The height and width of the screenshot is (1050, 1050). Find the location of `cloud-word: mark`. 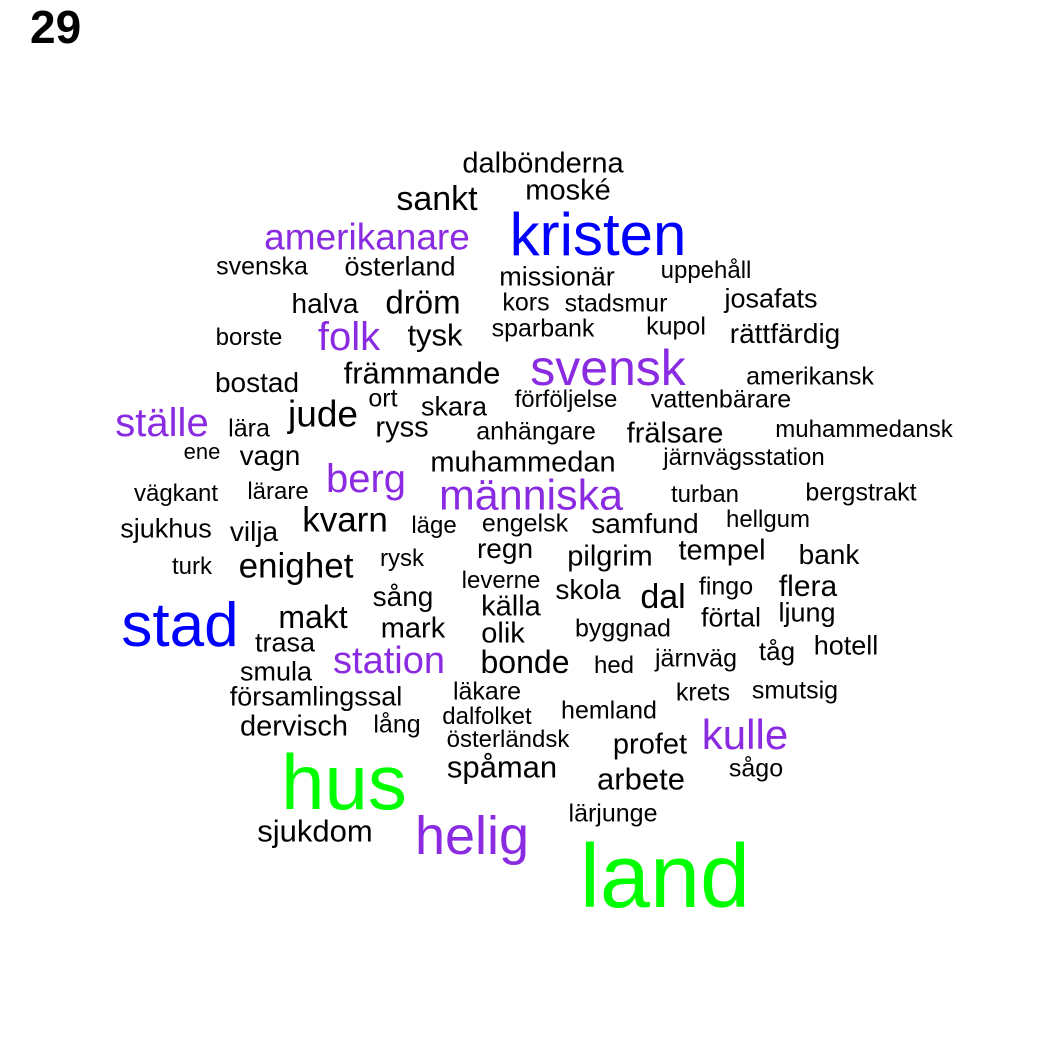

cloud-word: mark is located at coordinates (413, 628).